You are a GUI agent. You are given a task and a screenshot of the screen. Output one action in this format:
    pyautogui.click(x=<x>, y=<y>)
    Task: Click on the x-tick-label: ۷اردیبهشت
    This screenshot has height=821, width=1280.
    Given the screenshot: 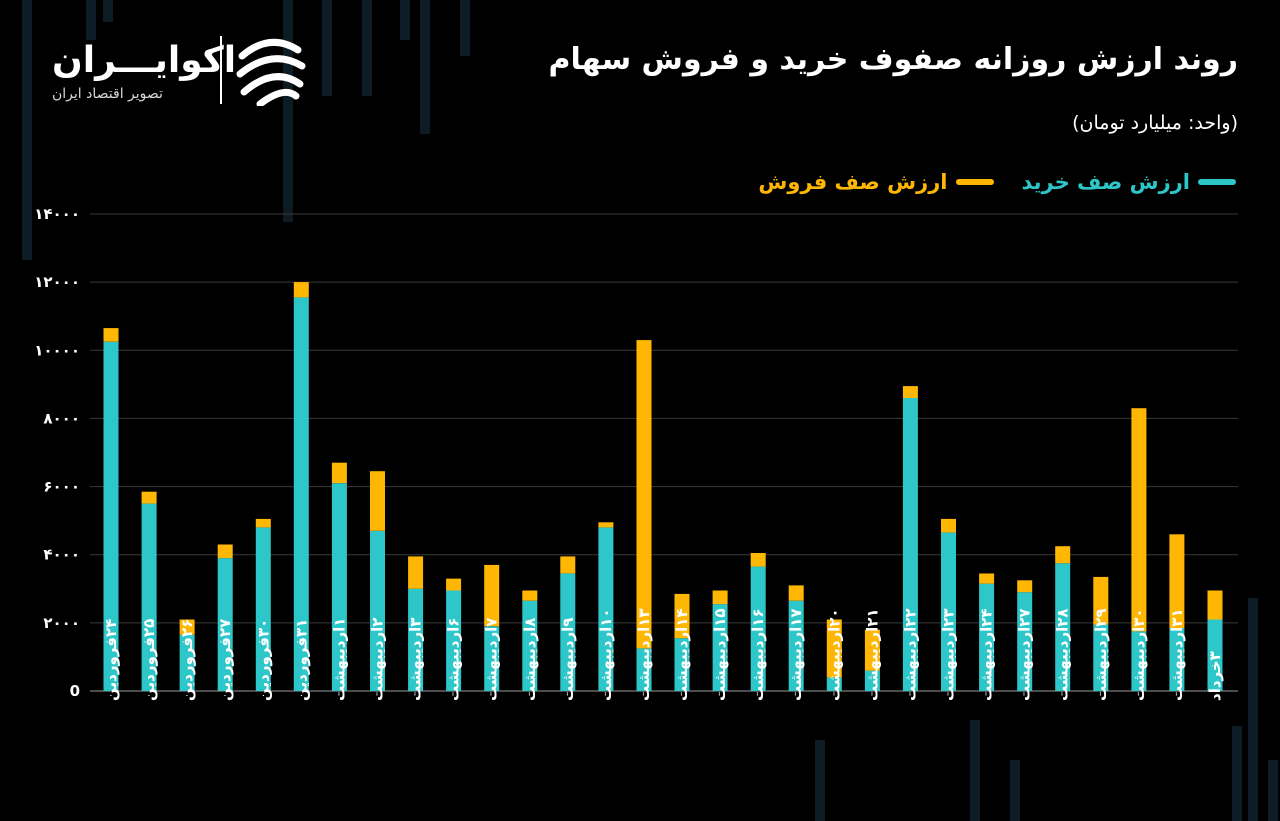 What is the action you would take?
    pyautogui.click(x=492, y=659)
    